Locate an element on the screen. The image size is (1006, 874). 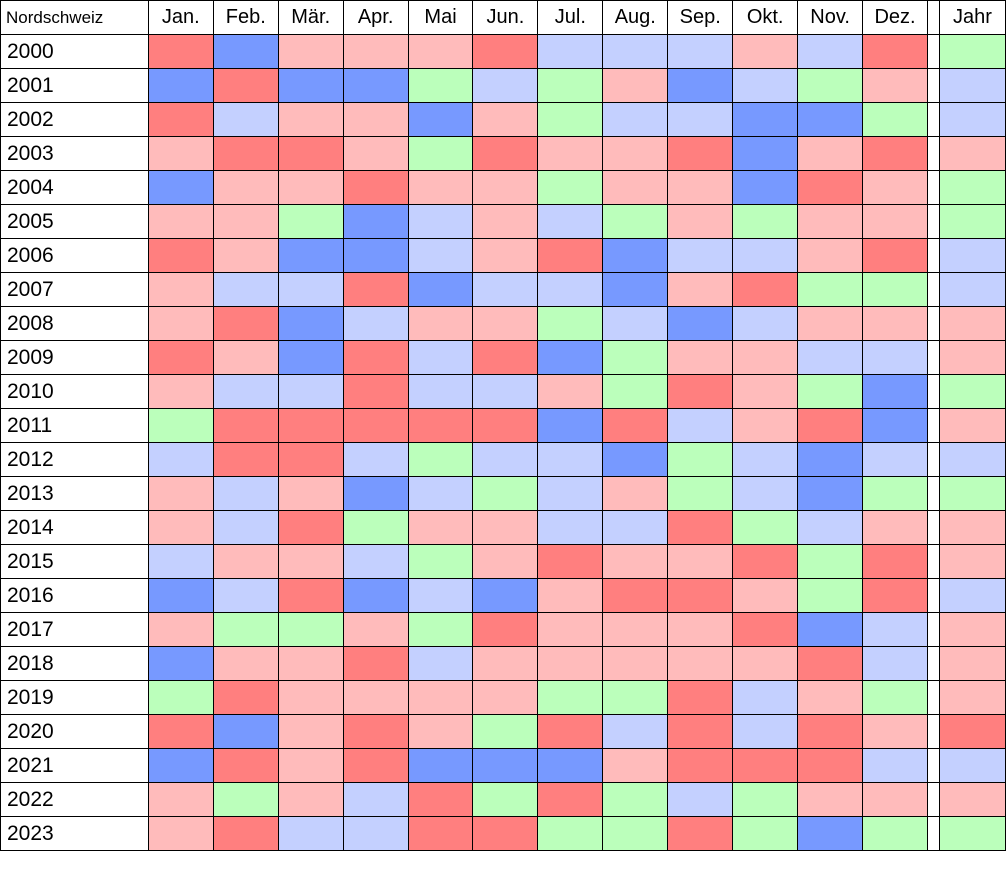
year-row: 2016 is located at coordinates (503, 595).